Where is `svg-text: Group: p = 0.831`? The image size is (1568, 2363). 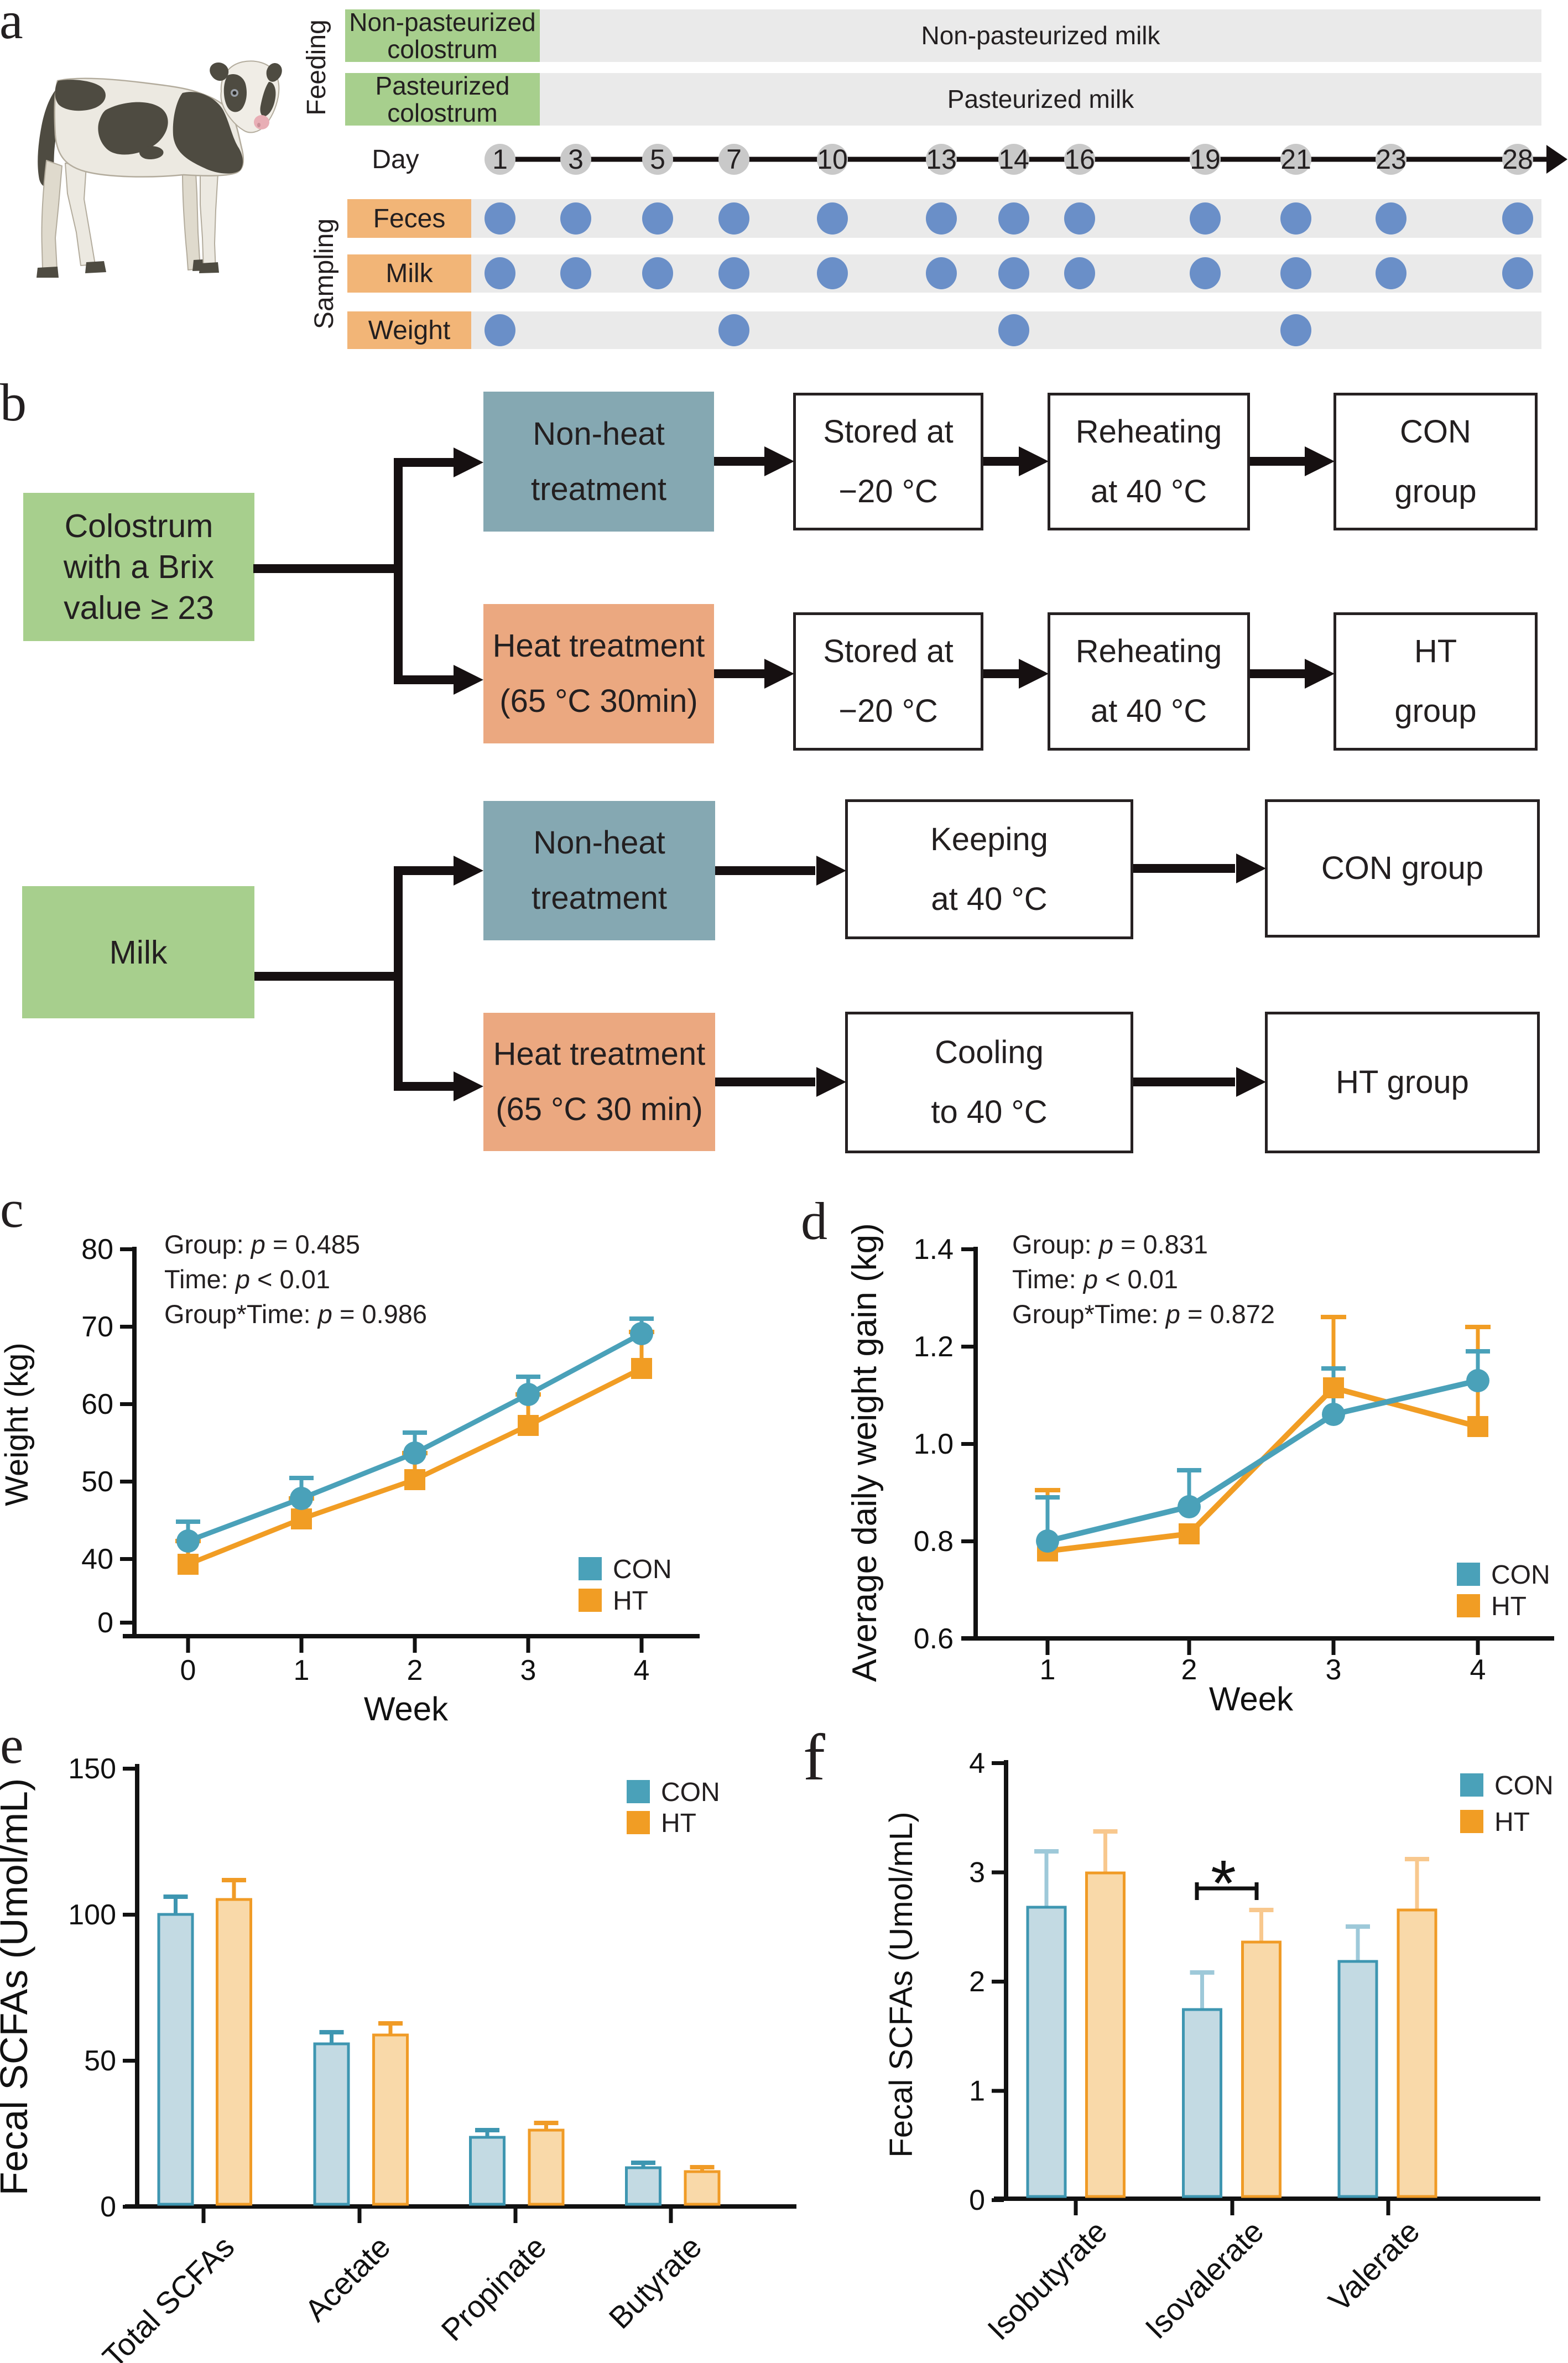 svg-text: Group: p = 0.831 is located at coordinates (1110, 1244).